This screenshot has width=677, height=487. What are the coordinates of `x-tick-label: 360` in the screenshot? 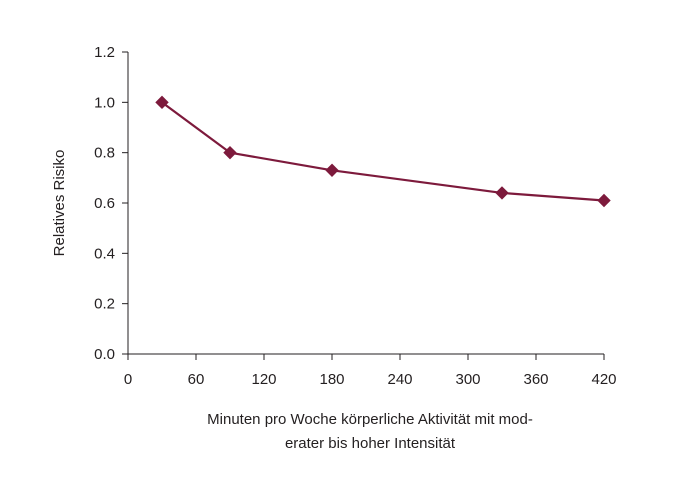 It's located at (535, 379).